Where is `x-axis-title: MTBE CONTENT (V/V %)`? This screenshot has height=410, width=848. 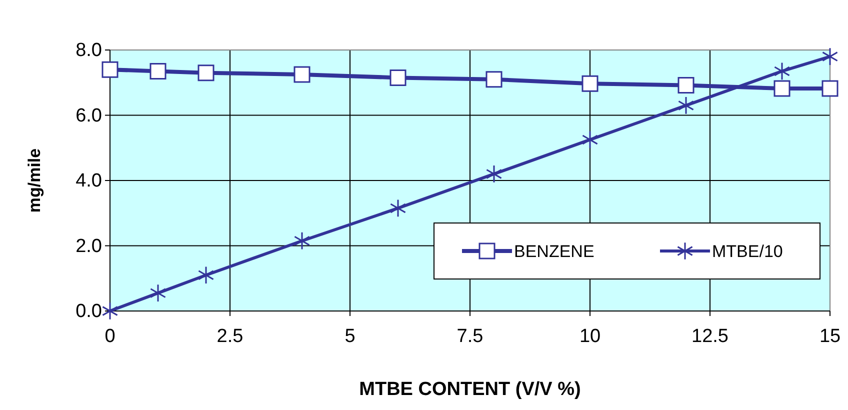 x-axis-title: MTBE CONTENT (V/V %) is located at coordinates (470, 389).